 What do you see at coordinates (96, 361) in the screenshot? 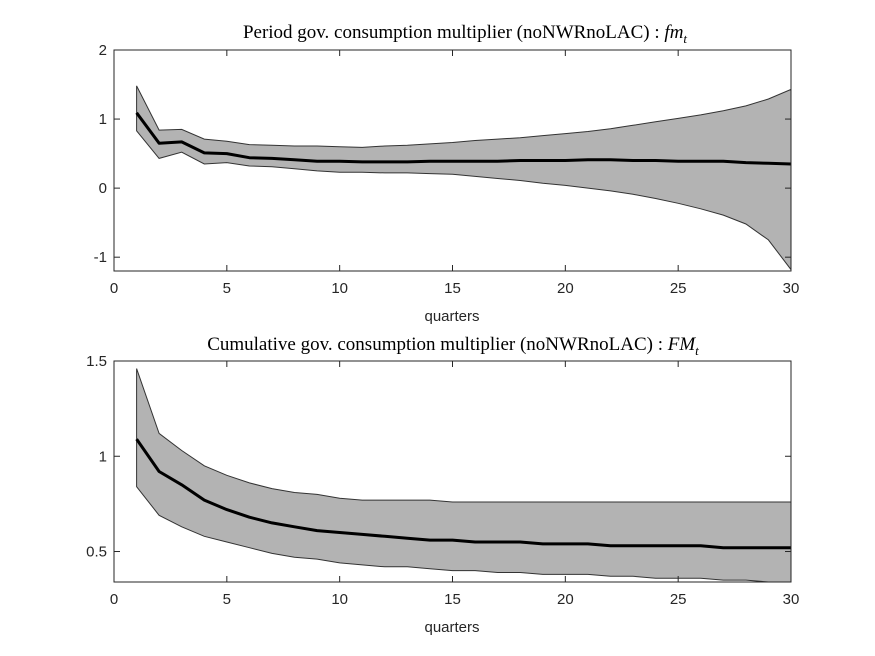
I see `y-tick-label: 1.5` at bounding box center [96, 361].